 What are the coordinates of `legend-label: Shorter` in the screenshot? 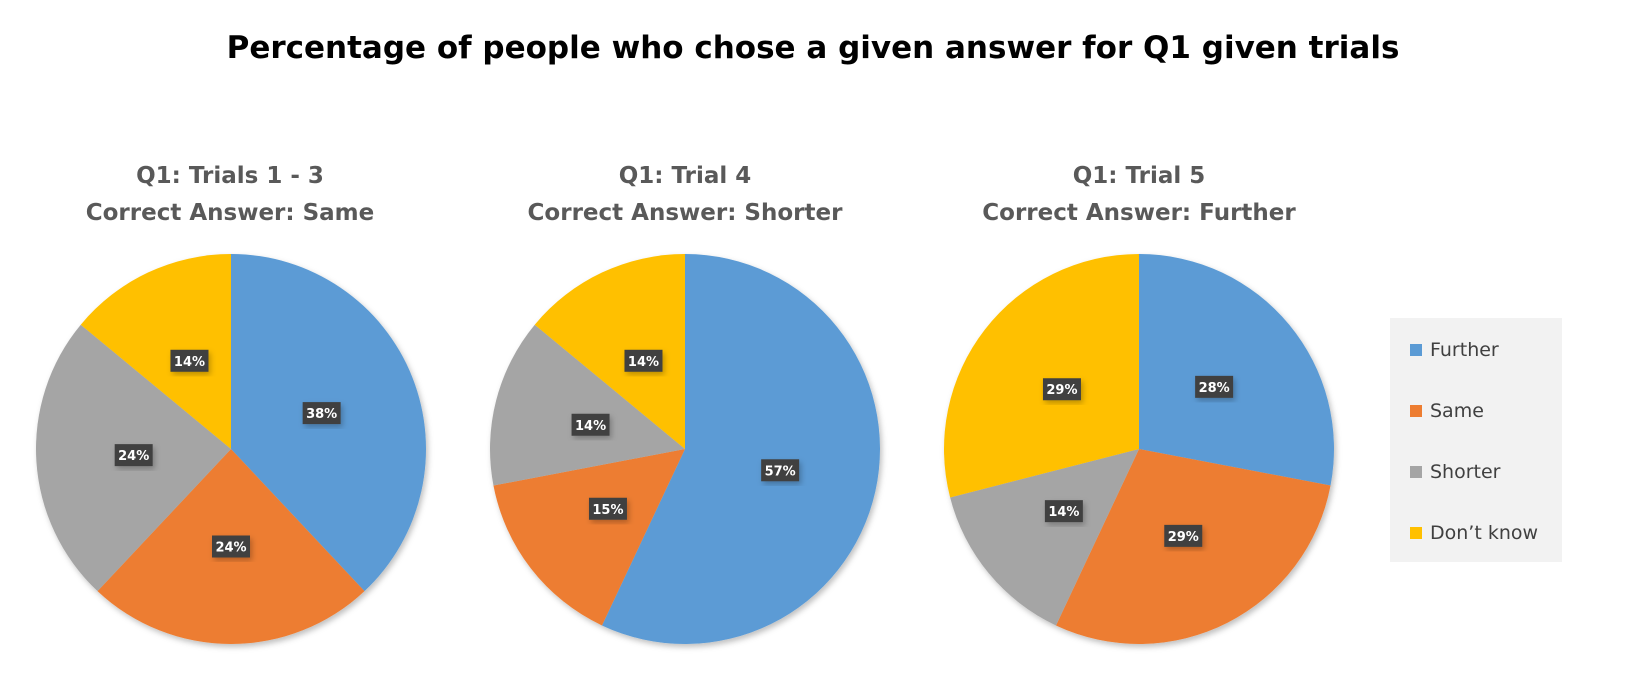 It's located at (1465, 472).